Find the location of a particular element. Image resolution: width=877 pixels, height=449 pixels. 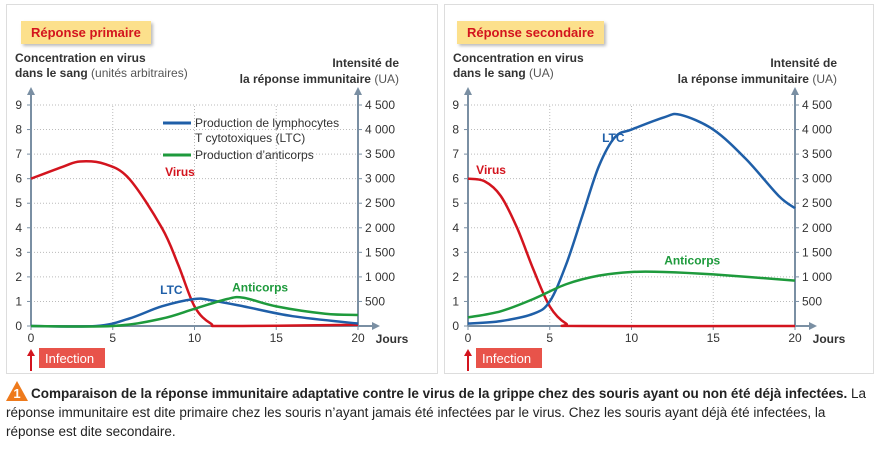

legend-label: T cytotoxiques (LTC) is located at coordinates (250, 138).